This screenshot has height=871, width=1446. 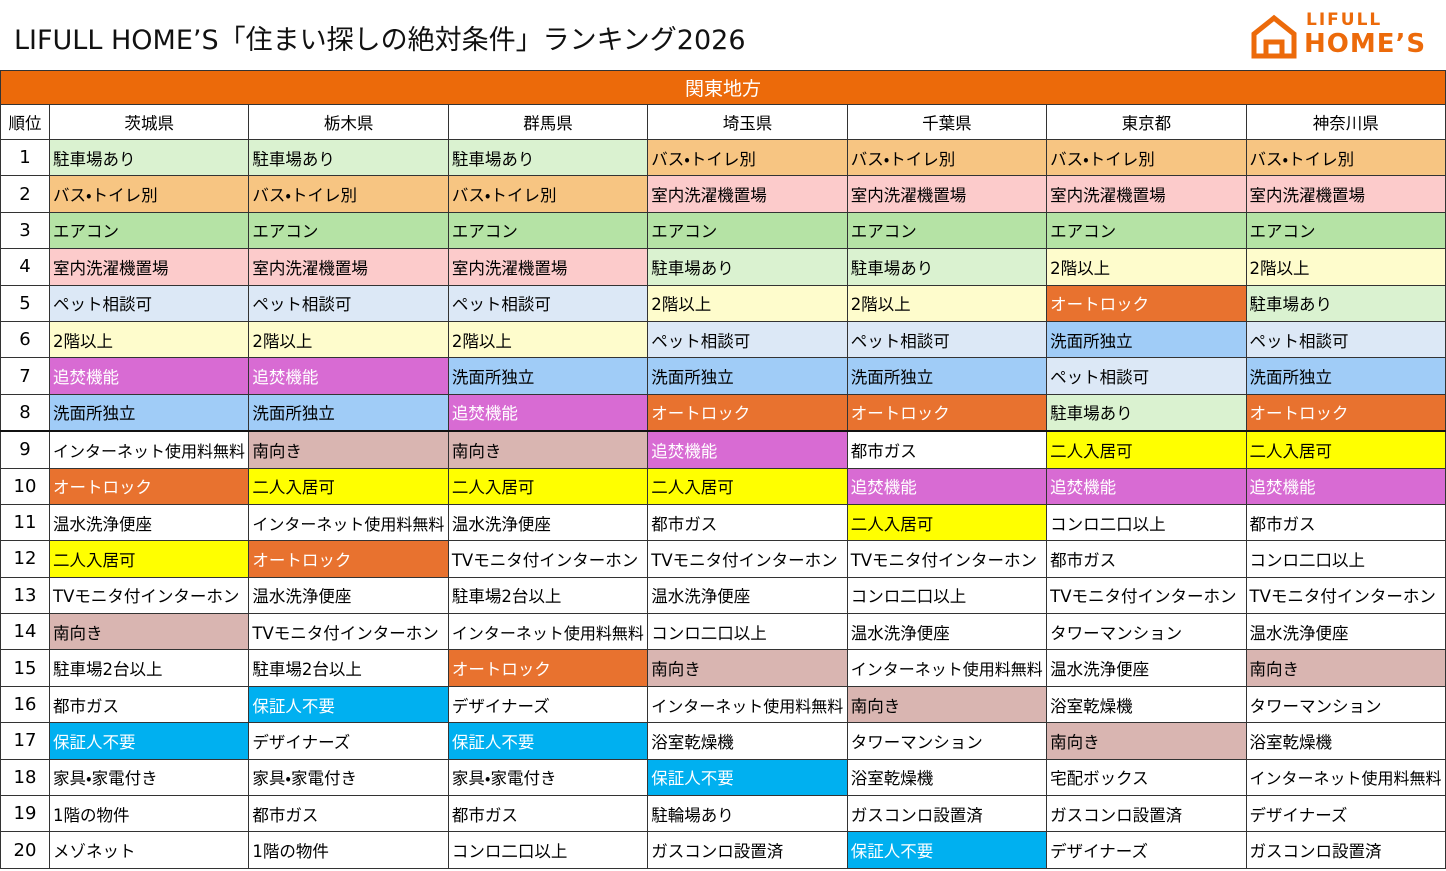 What do you see at coordinates (1274, 36) in the screenshot?
I see `logo-icon` at bounding box center [1274, 36].